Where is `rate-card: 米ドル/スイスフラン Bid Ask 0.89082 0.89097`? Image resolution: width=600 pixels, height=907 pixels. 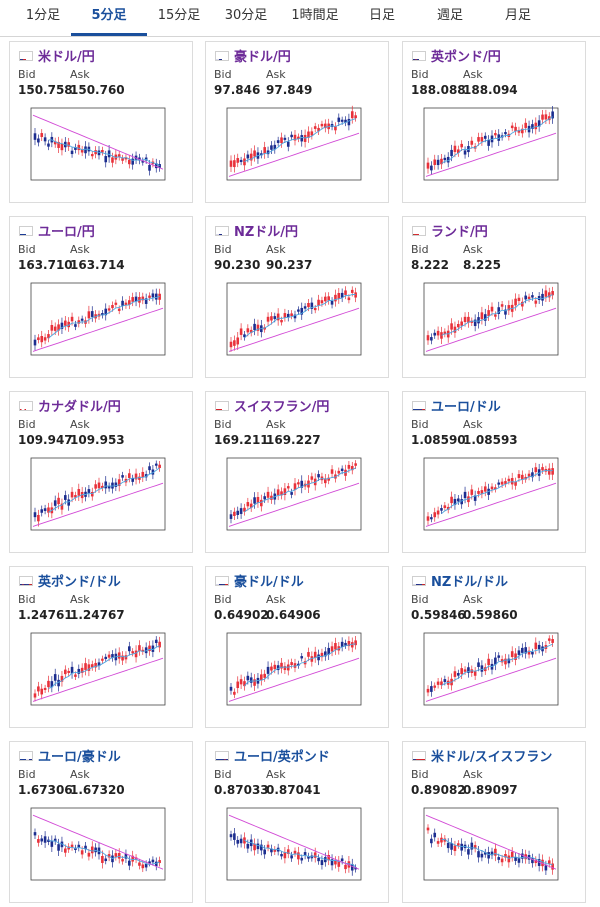 rate-card: 米ドル/スイスフラン Bid Ask 0.89082 0.89097 is located at coordinates (494, 822).